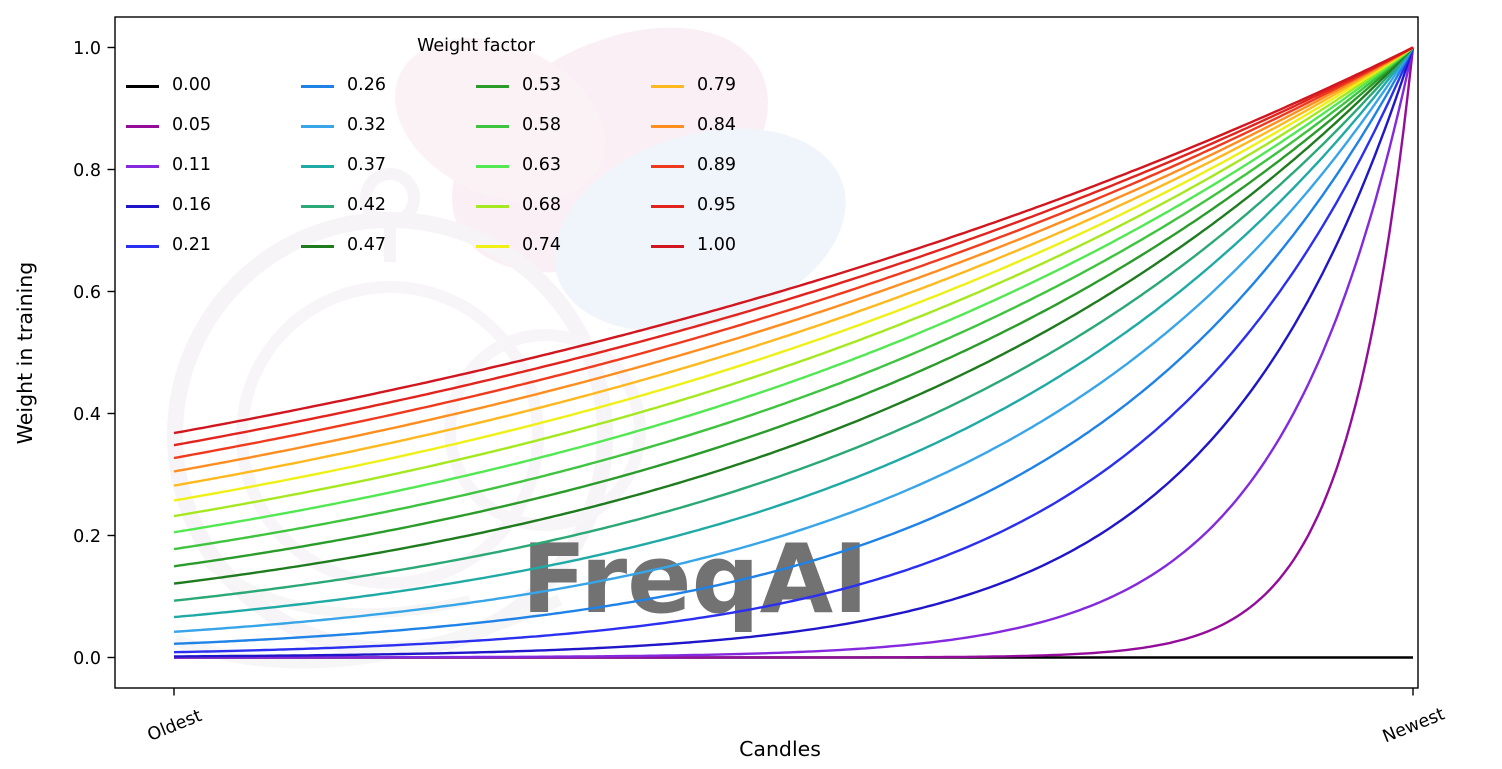 This screenshot has width=1502, height=769. I want to click on legend-label: 0.84, so click(716, 125).